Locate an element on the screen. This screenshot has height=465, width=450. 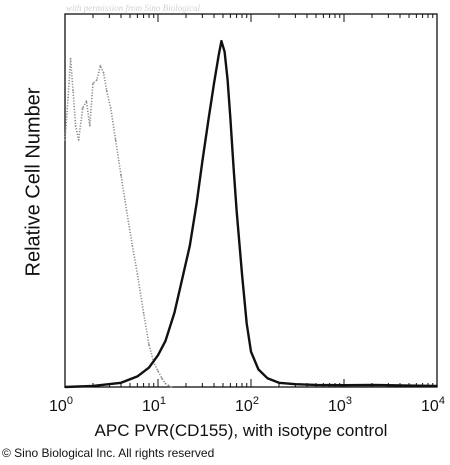
x-tick-label: 10³ is located at coordinates (340, 405).